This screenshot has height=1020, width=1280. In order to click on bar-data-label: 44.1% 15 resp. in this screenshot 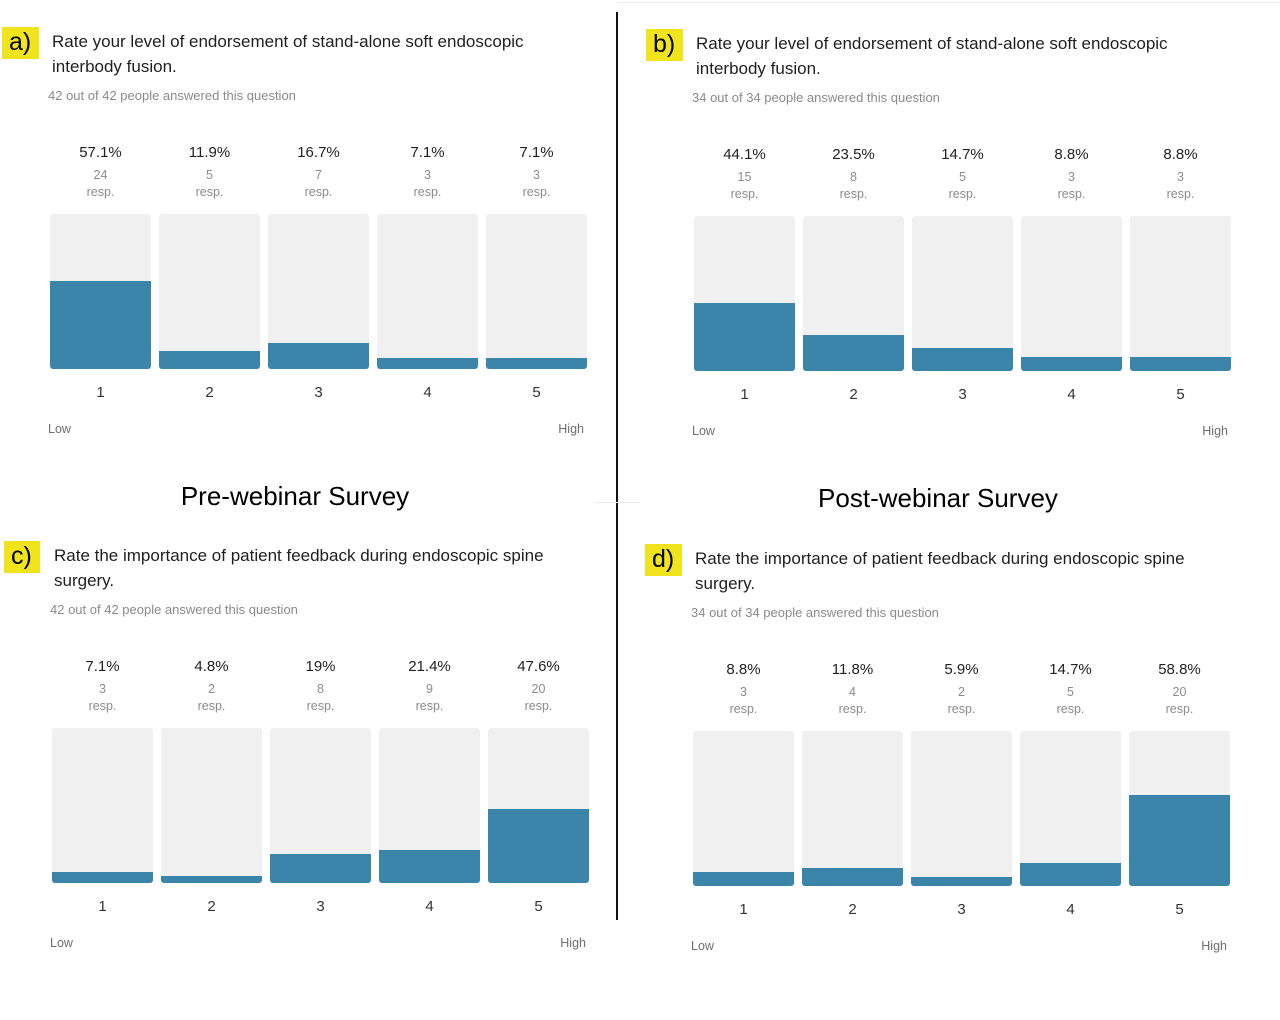, I will do `click(744, 174)`.